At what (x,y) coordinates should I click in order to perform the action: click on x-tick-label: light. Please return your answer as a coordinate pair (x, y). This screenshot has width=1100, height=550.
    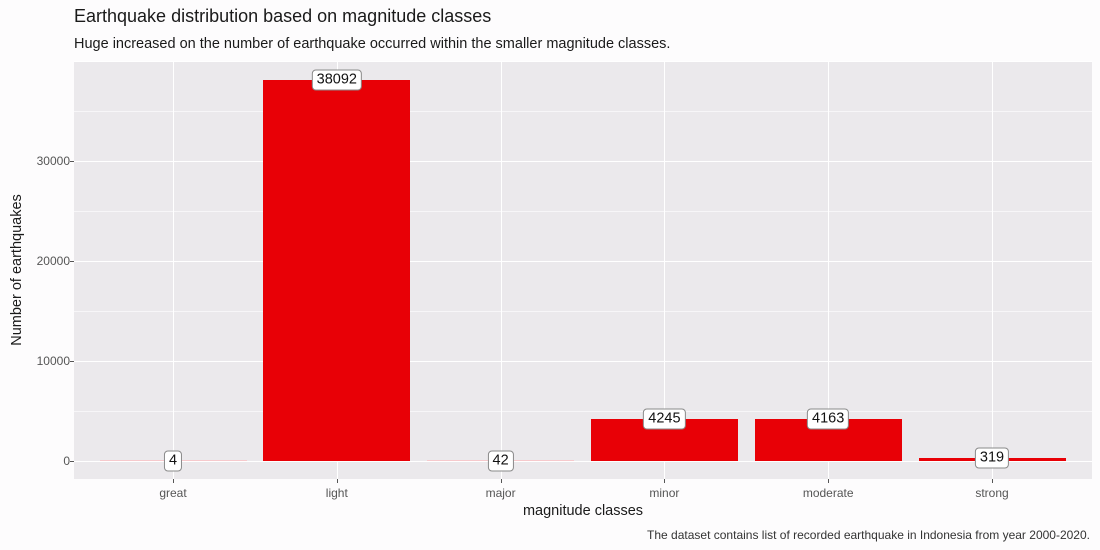
    Looking at the image, I should click on (336, 493).